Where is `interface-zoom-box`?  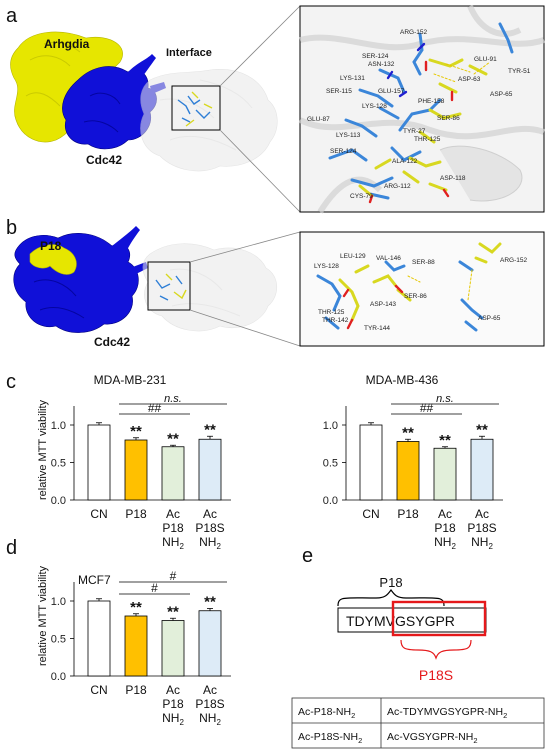 interface-zoom-box is located at coordinates (196, 108).